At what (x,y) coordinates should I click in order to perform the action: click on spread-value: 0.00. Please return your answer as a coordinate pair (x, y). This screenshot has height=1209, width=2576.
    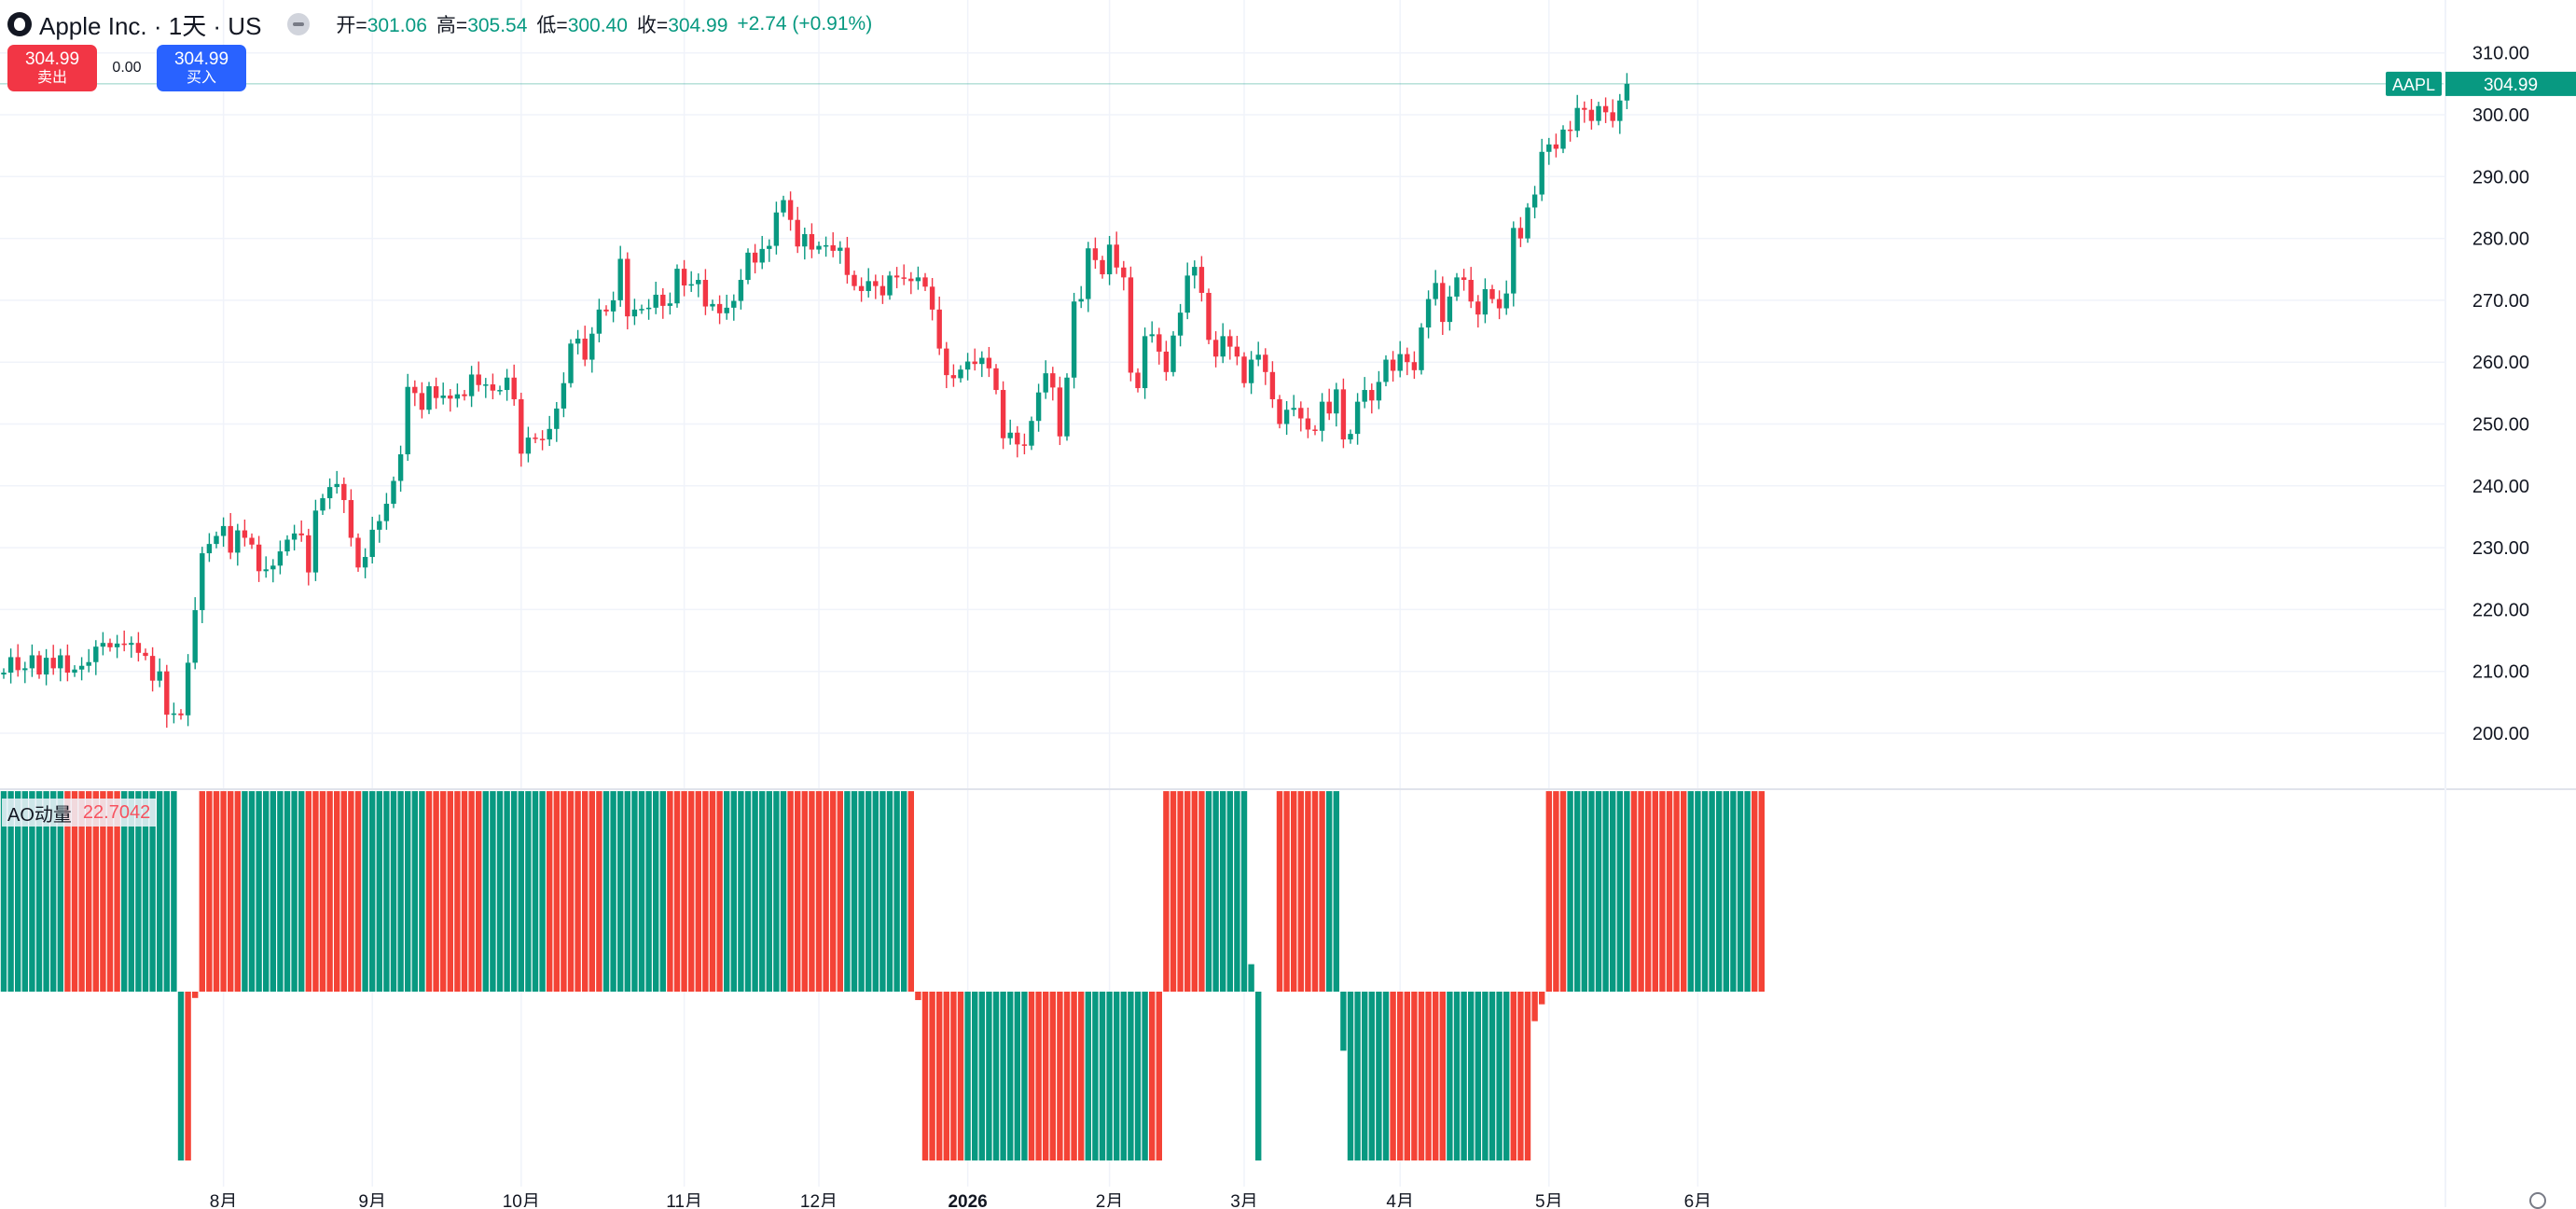
    Looking at the image, I should click on (127, 68).